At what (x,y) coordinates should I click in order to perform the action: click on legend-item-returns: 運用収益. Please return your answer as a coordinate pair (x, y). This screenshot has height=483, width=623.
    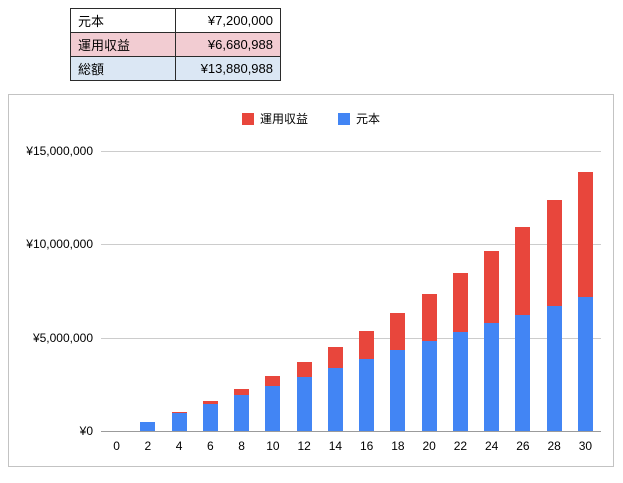
    Looking at the image, I should click on (275, 118).